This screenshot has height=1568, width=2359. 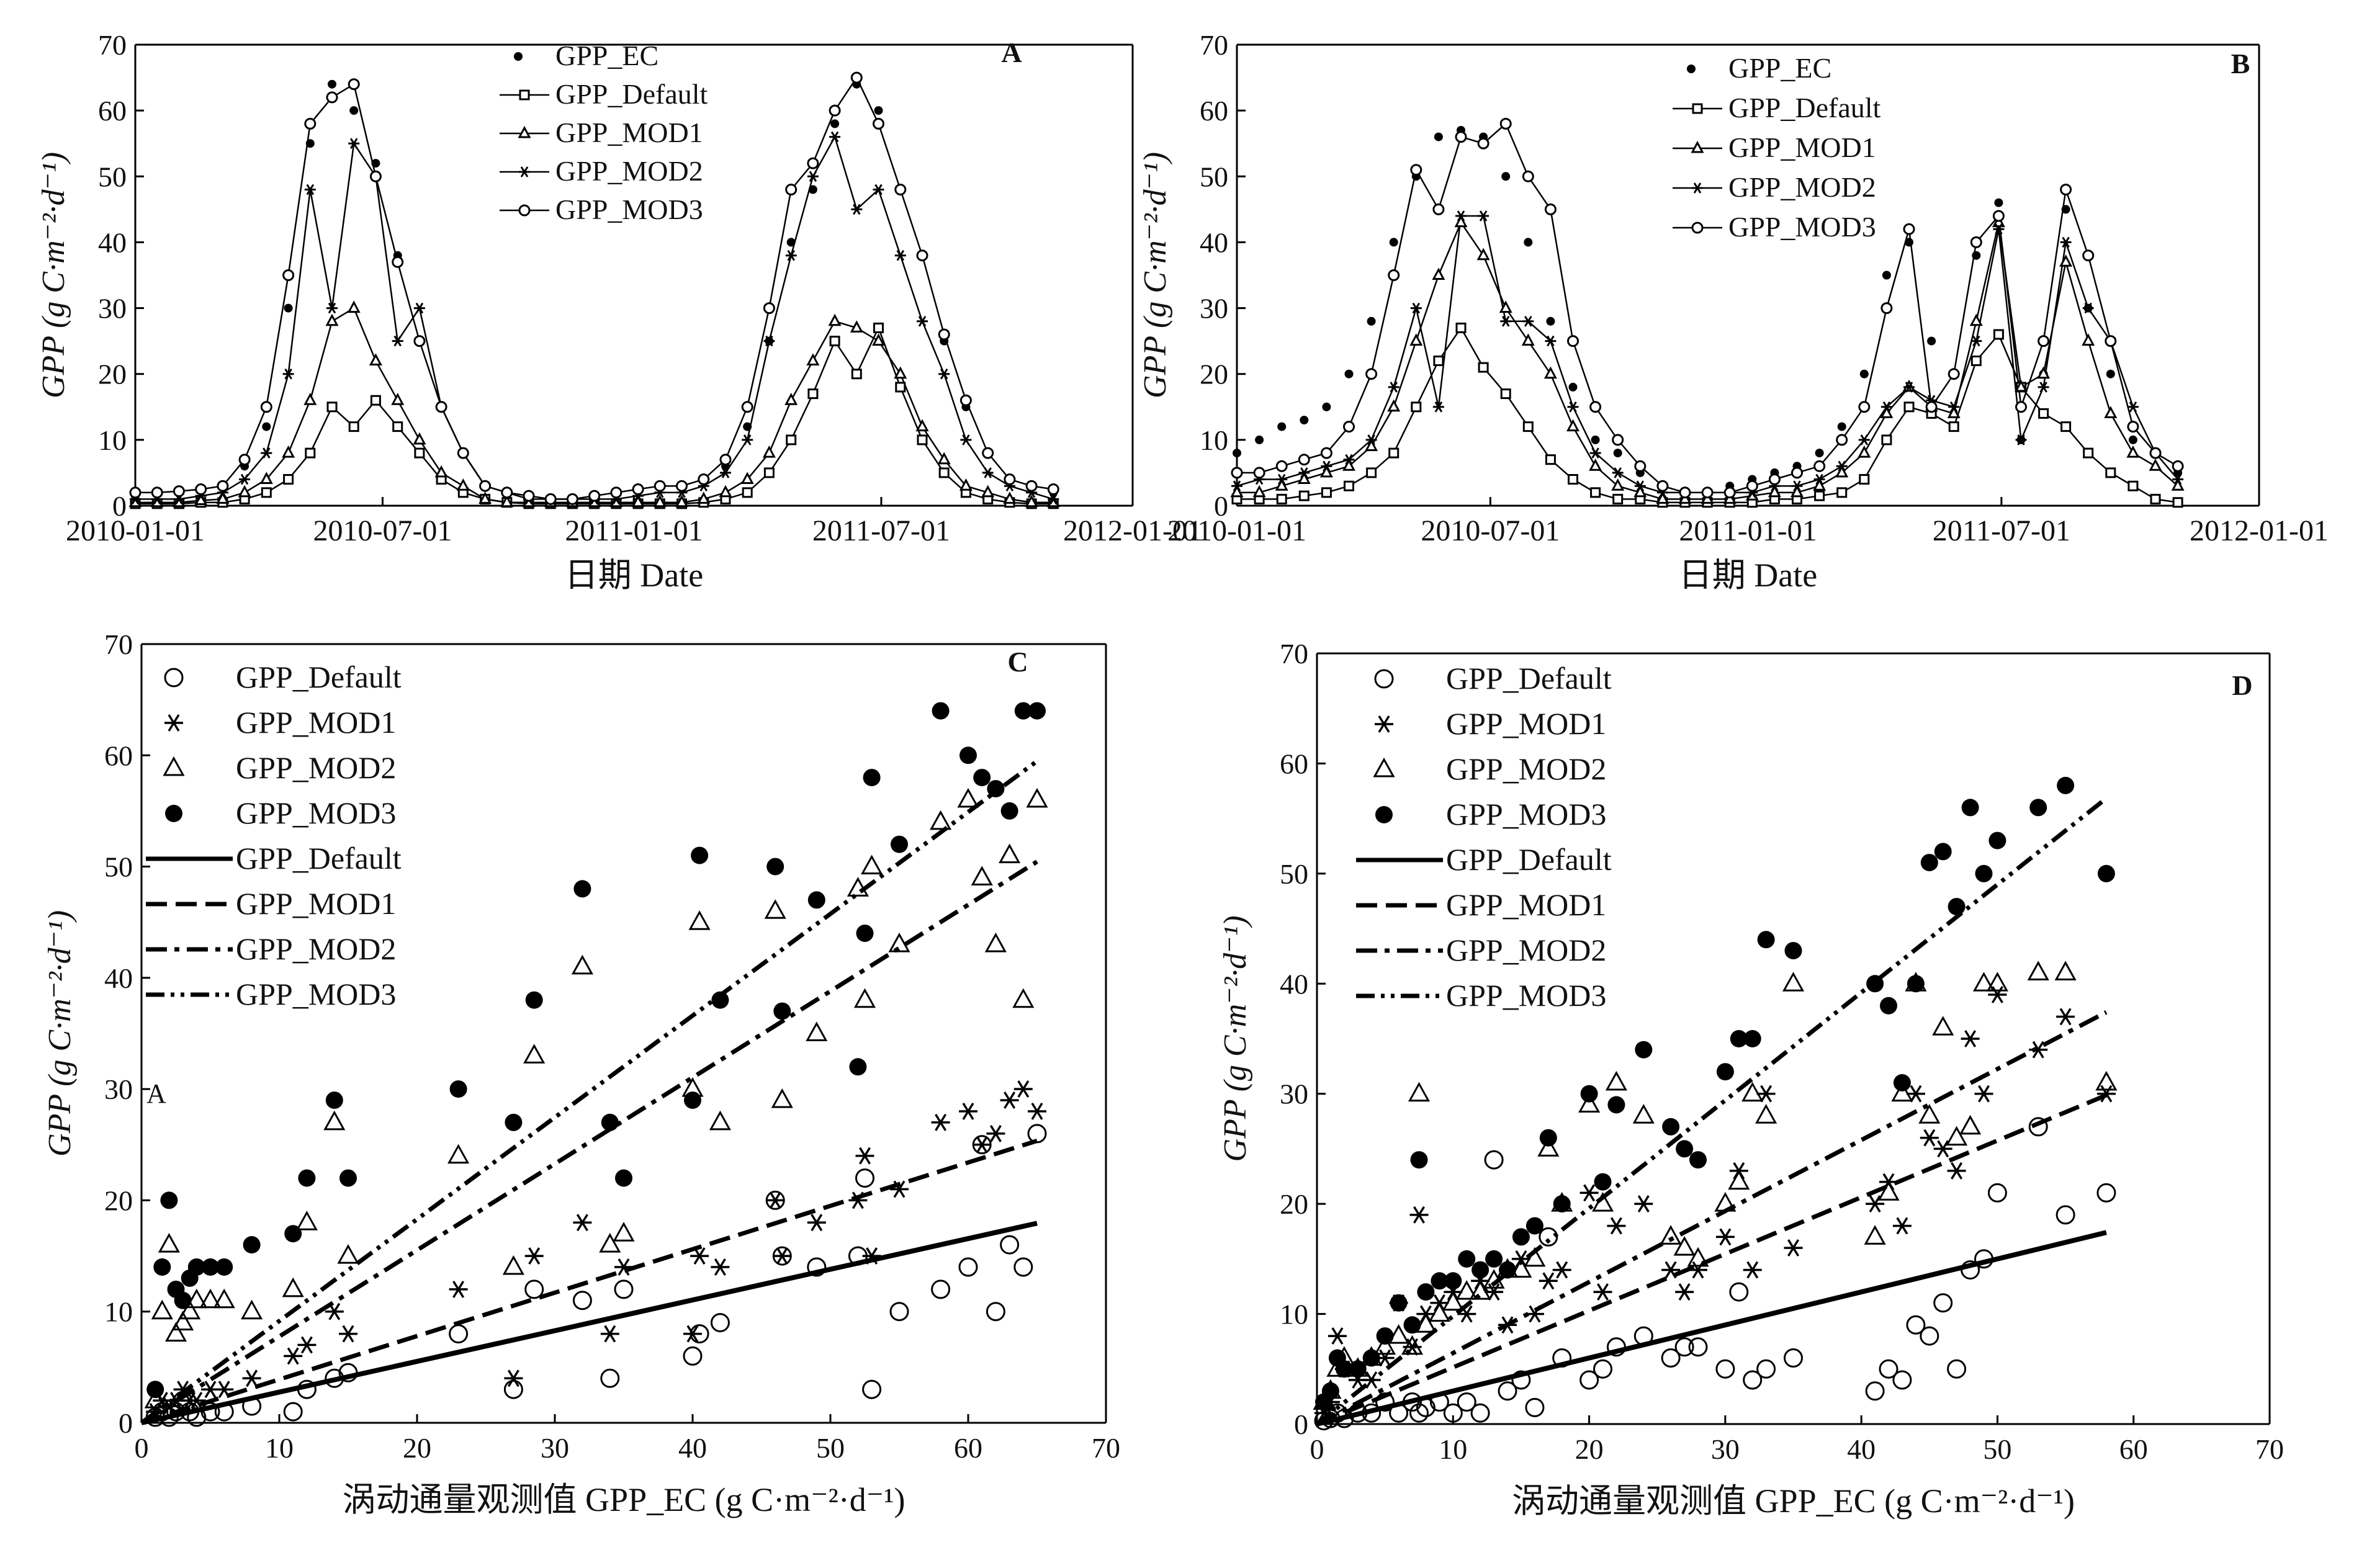 What do you see at coordinates (2242, 685) in the screenshot?
I see `panel-label: D` at bounding box center [2242, 685].